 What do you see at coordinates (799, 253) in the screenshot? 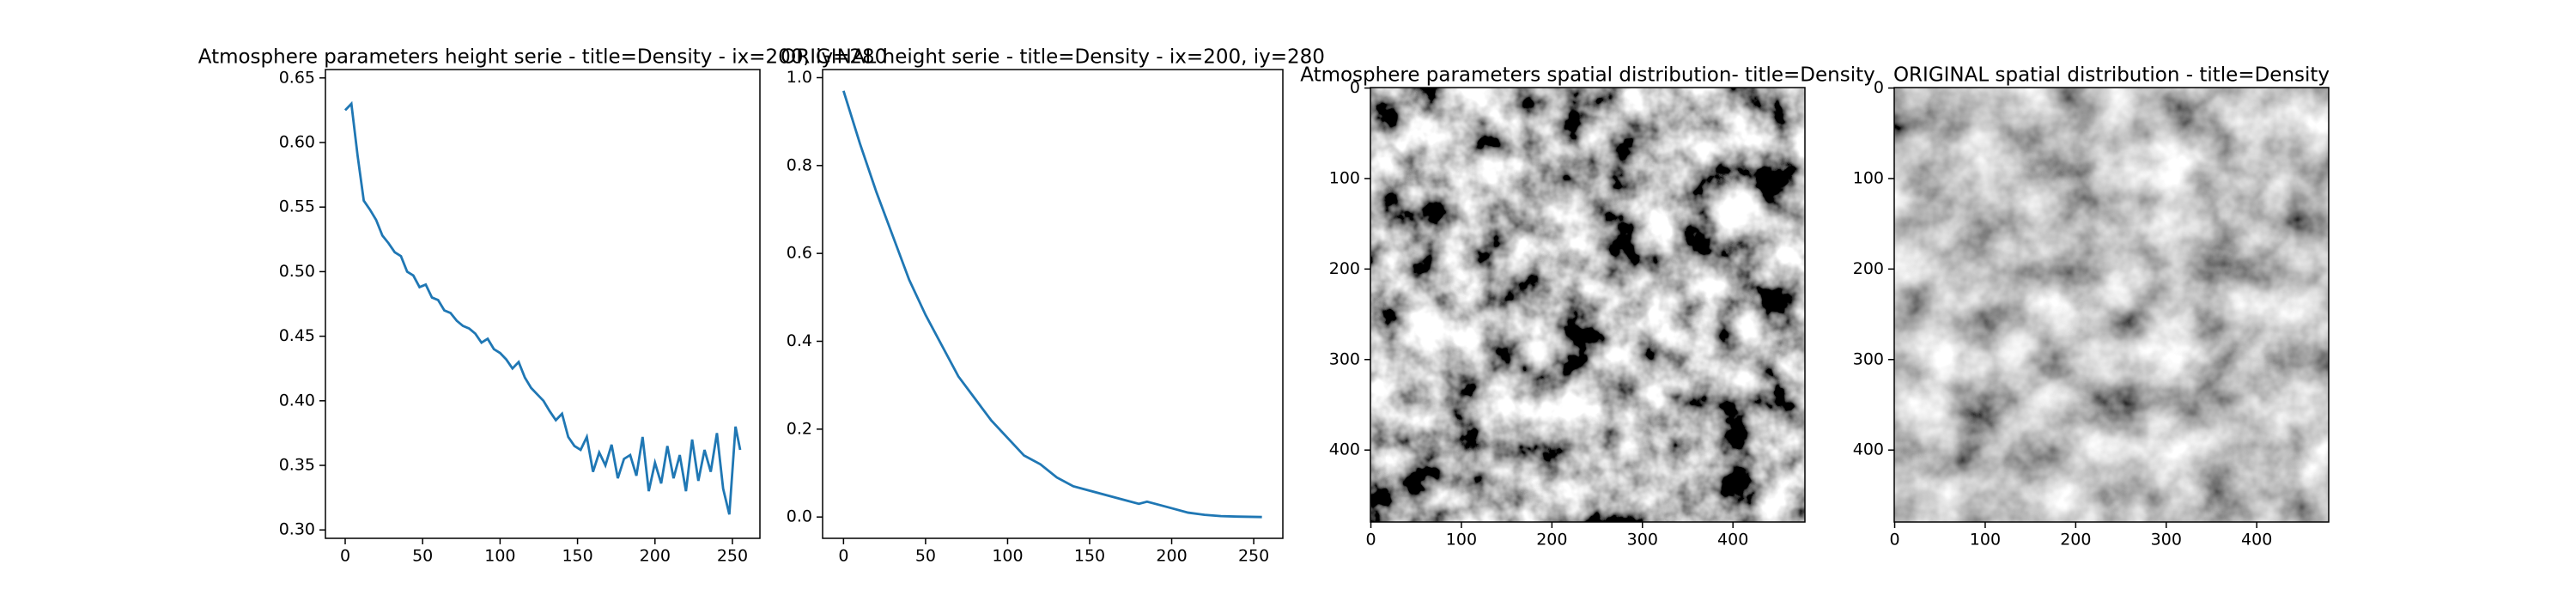
I see `y-tick-label: 0.6` at bounding box center [799, 253].